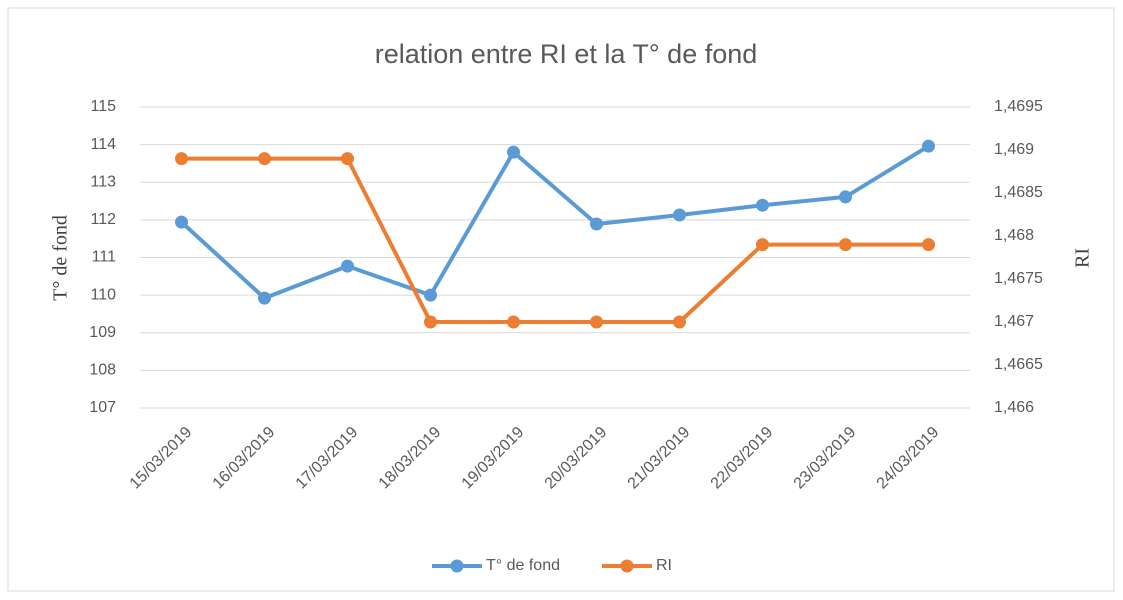 The image size is (1123, 600). What do you see at coordinates (103, 294) in the screenshot?
I see `y-tick-label: 110` at bounding box center [103, 294].